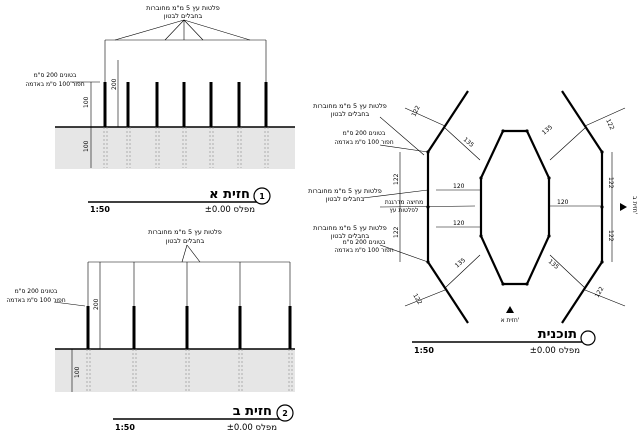 This screenshot has height=444, width=640. What do you see at coordinates (447, 207) in the screenshot?
I see `plan-rail-left` at bounding box center [447, 207].